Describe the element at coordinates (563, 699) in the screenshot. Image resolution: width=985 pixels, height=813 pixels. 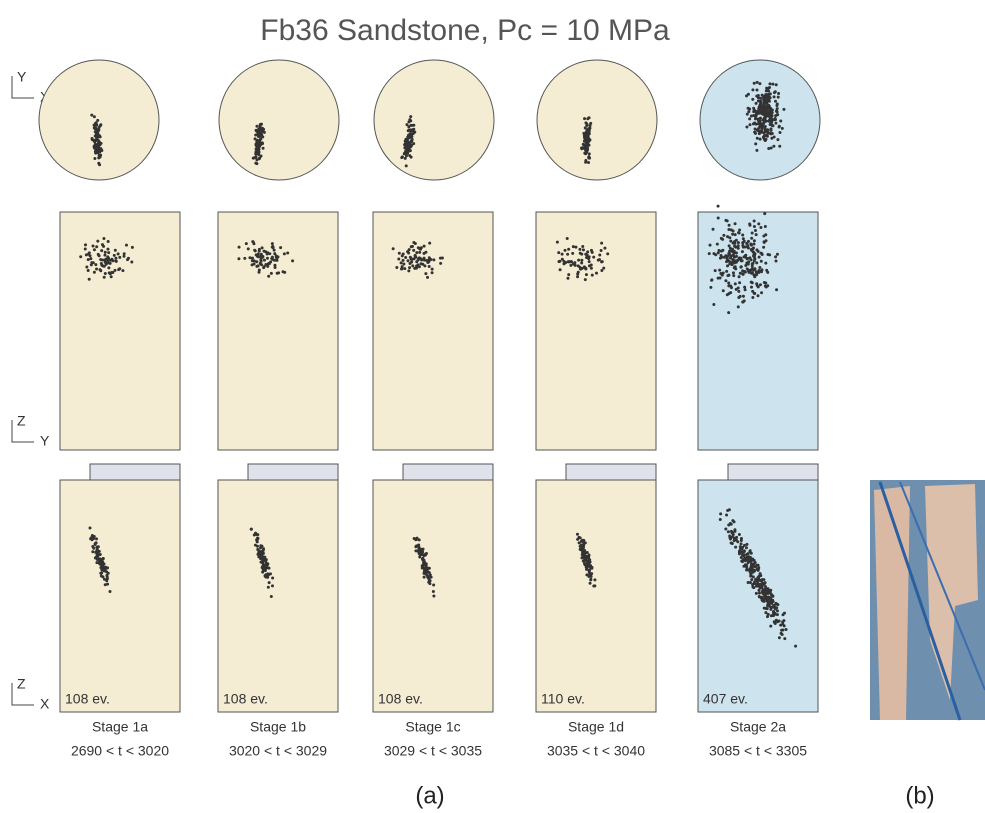
I see `event-count: 110 ev.` at that location.